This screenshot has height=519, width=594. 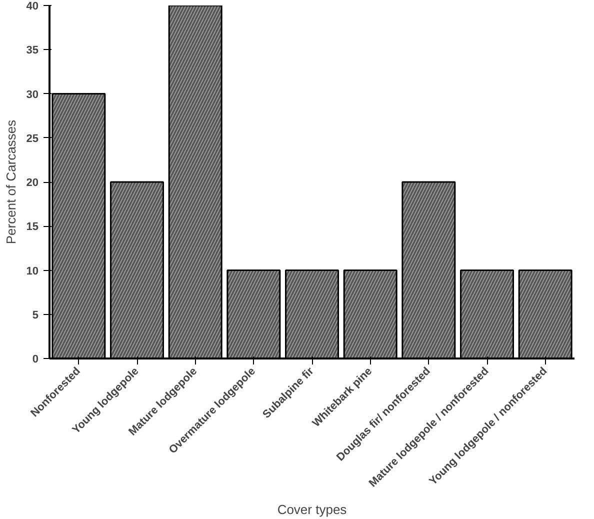 What do you see at coordinates (312, 509) in the screenshot?
I see `x-axis-title: Cover types` at bounding box center [312, 509].